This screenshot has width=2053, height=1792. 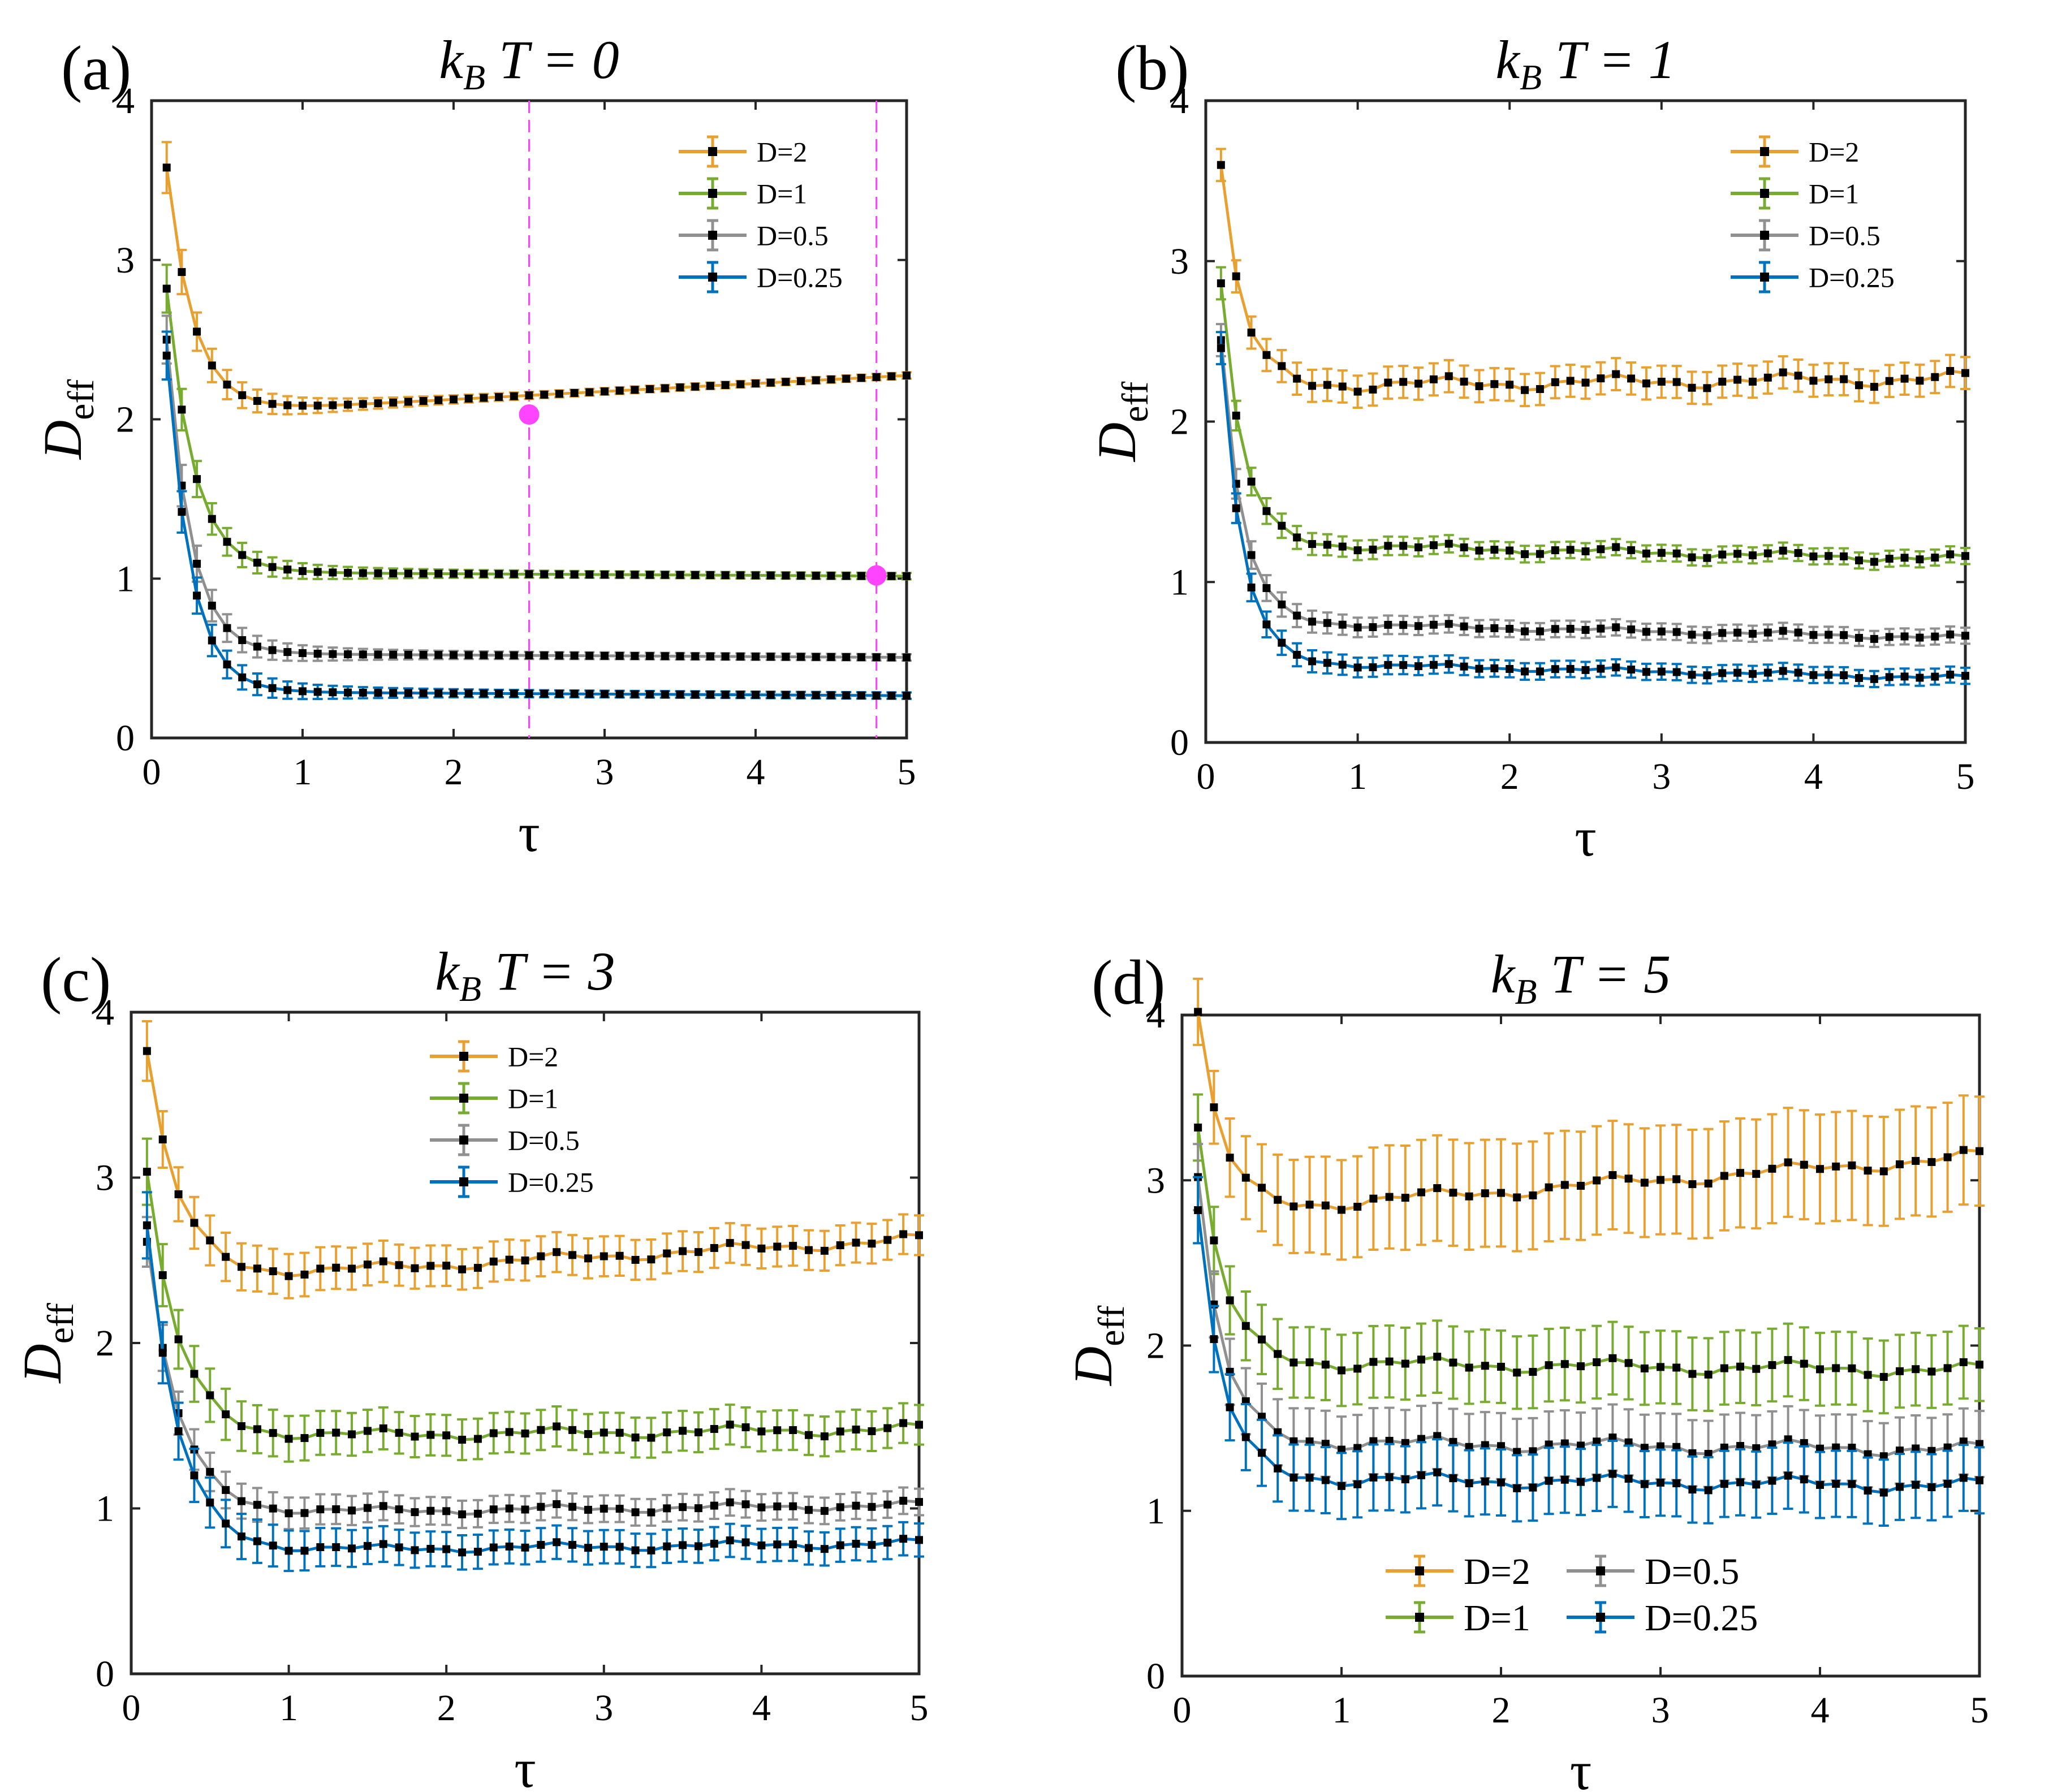 What do you see at coordinates (525, 1765) in the screenshot?
I see `x-axis-label: τ` at bounding box center [525, 1765].